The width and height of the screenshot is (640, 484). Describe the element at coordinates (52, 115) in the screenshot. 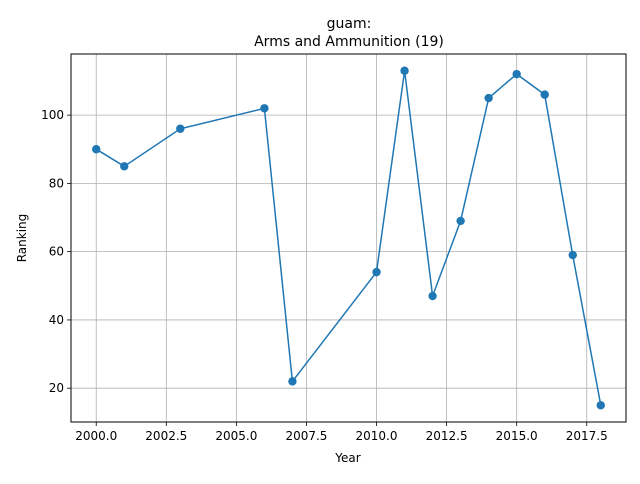

I see `y-tick-label: 100` at that location.